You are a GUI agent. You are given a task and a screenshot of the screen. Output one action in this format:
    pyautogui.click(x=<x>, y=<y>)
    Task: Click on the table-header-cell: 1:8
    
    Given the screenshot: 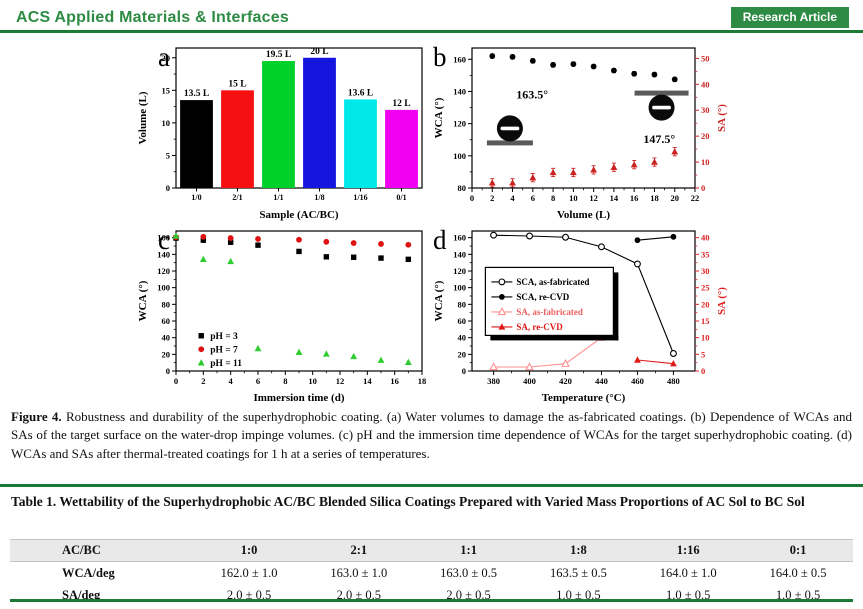 What is the action you would take?
    pyautogui.click(x=578, y=550)
    